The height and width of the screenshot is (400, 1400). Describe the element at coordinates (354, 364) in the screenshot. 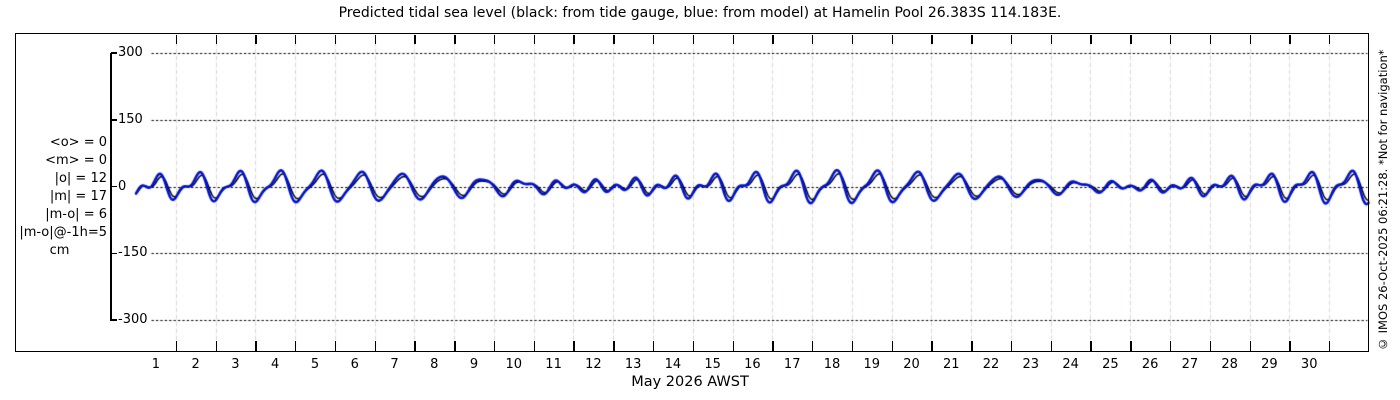

I see `day-label: 6` at that location.